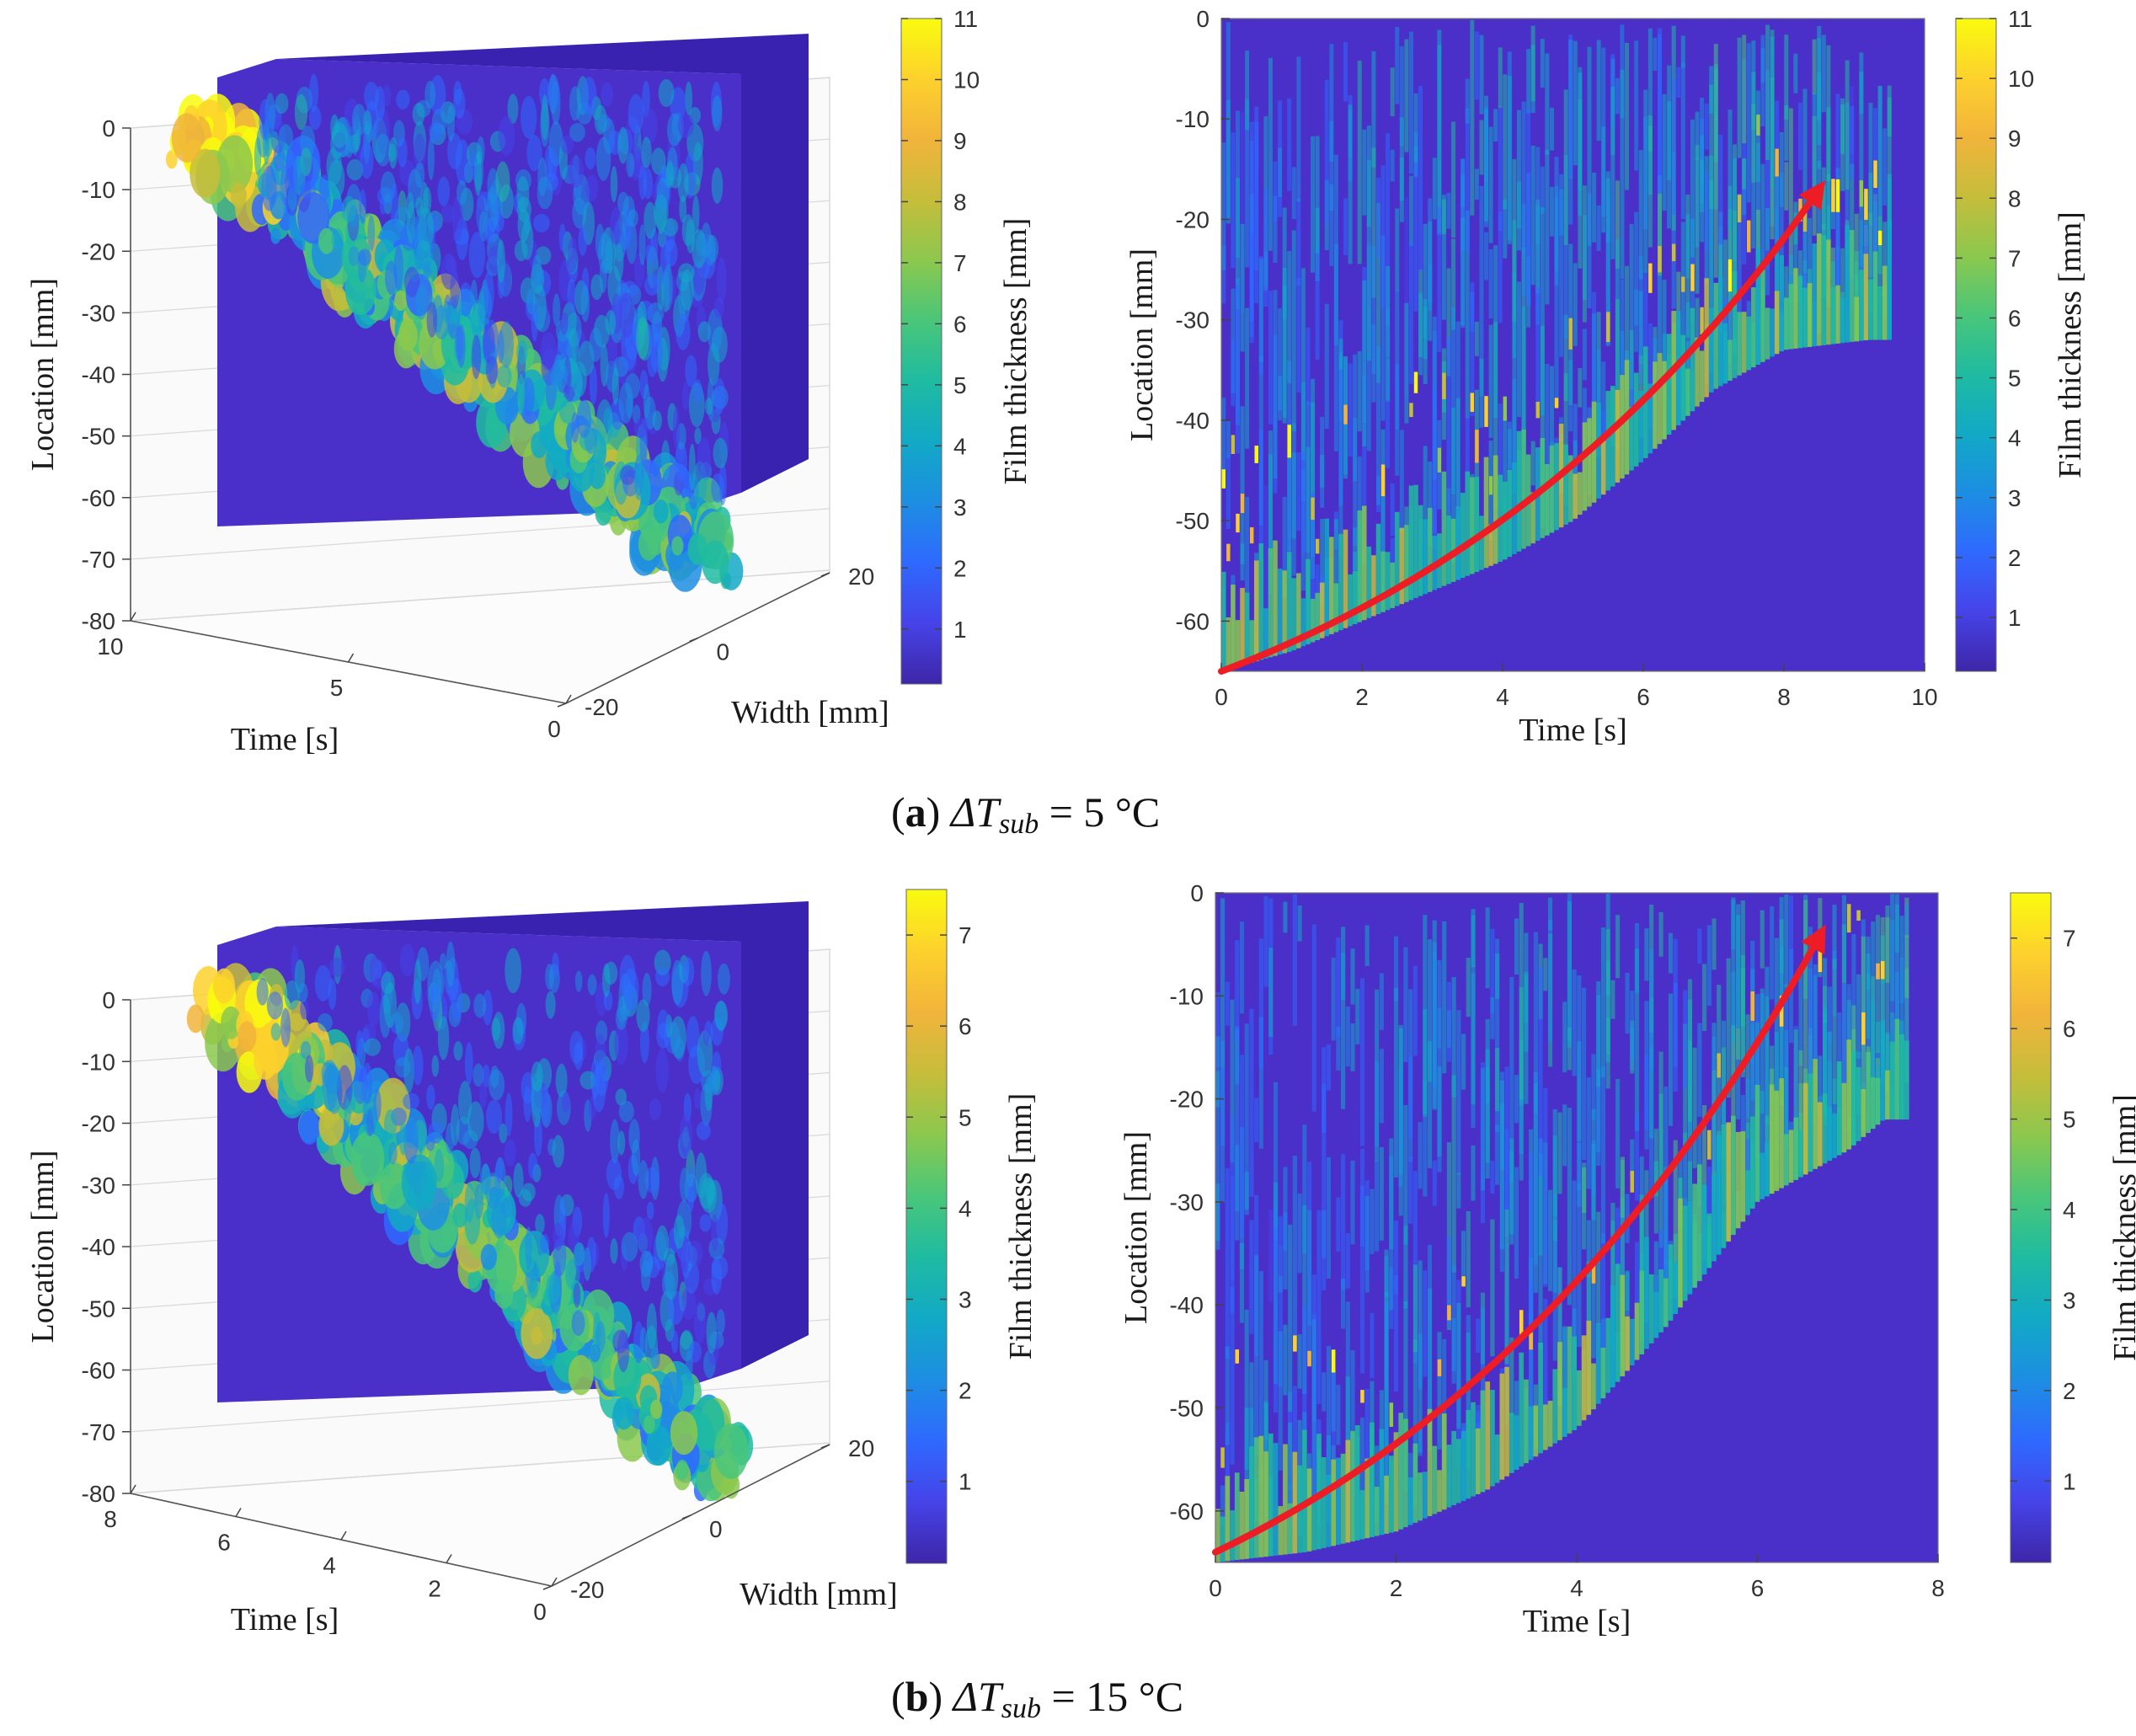  Describe the element at coordinates (1576, 1227) in the screenshot. I see `b-heatmap-plot-area` at that location.